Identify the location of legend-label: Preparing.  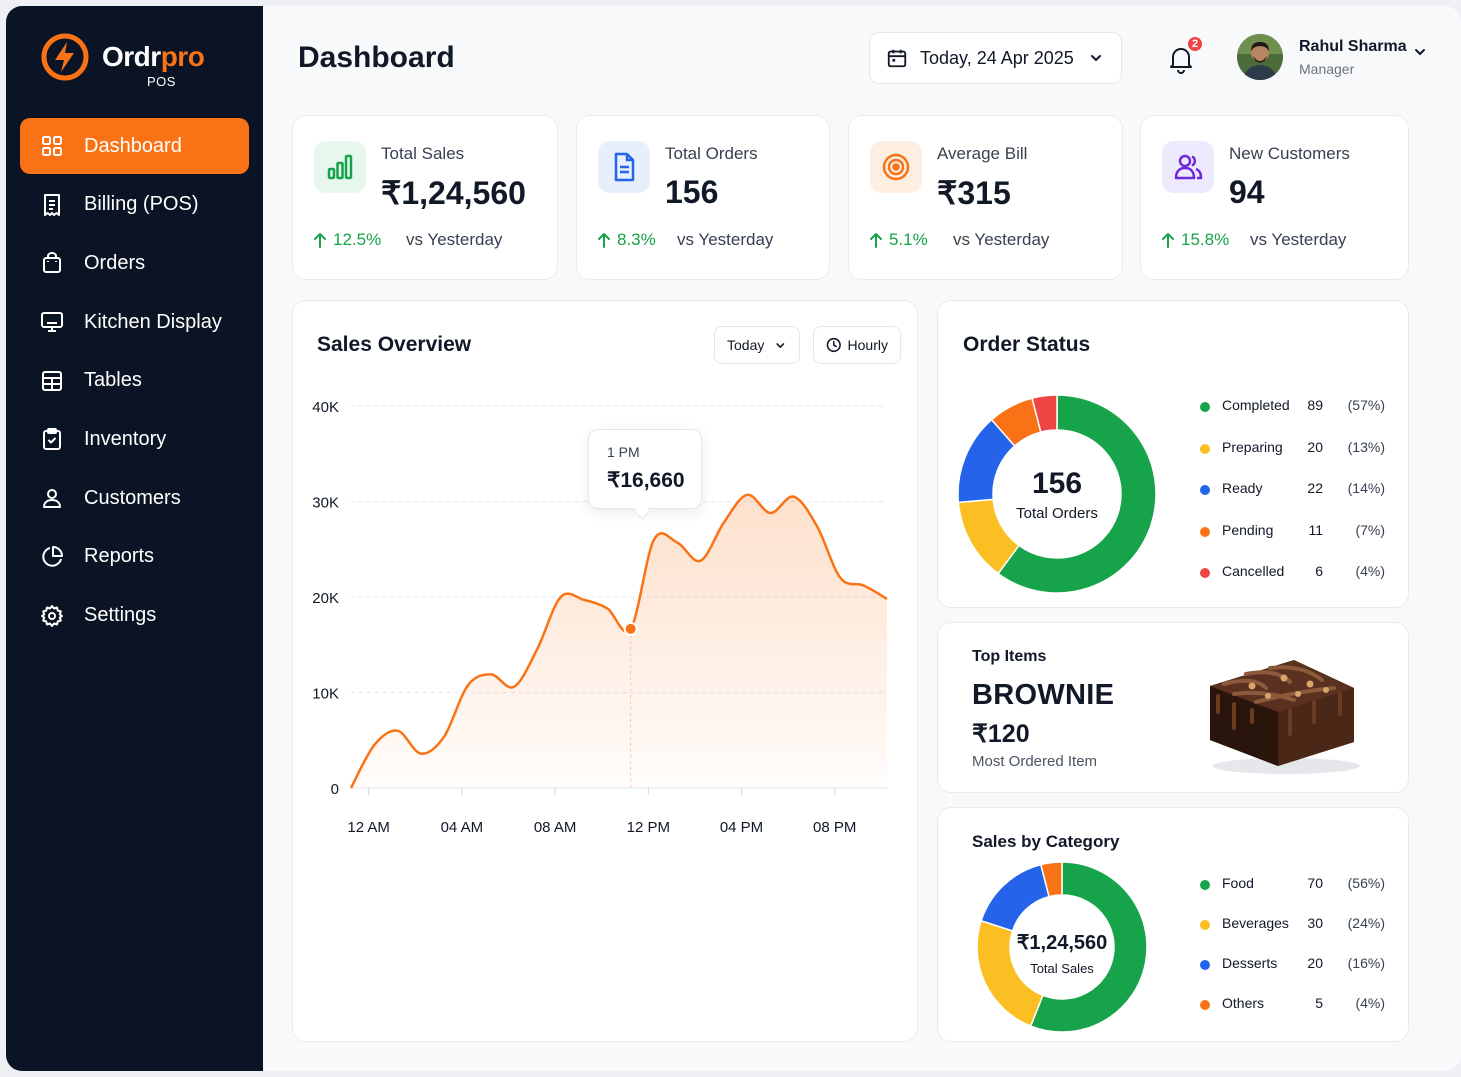
(1252, 446).